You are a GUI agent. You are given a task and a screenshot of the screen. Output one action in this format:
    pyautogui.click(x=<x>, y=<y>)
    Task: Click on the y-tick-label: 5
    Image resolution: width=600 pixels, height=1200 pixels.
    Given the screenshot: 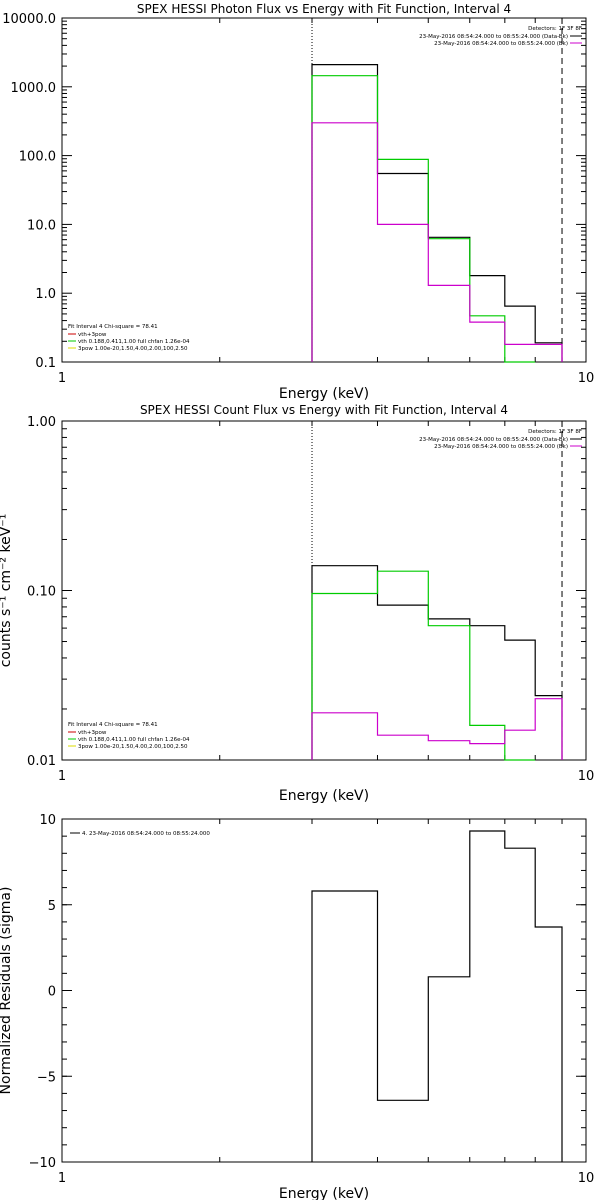 What is the action you would take?
    pyautogui.click(x=52, y=906)
    